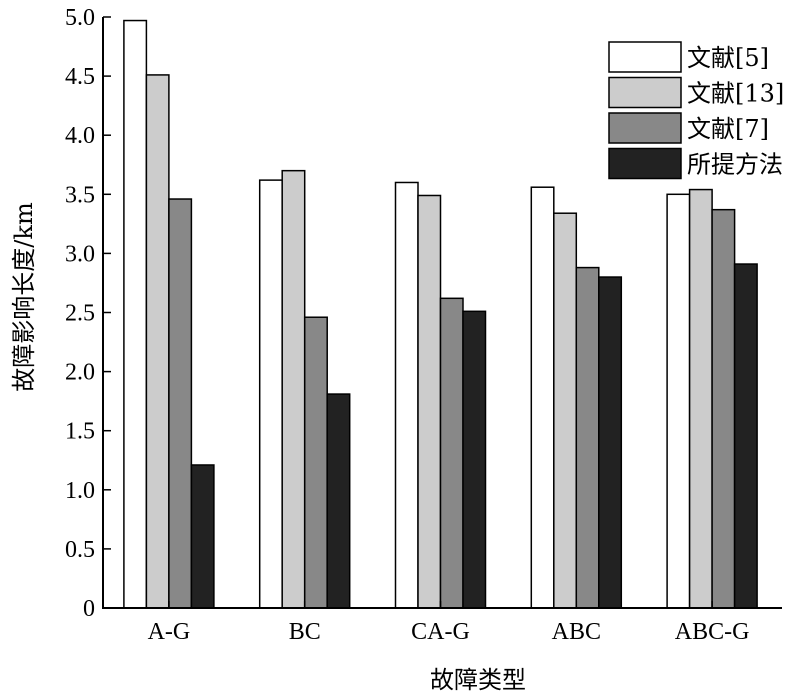  I want to click on y-tick-label: 1.5, so click(80, 432).